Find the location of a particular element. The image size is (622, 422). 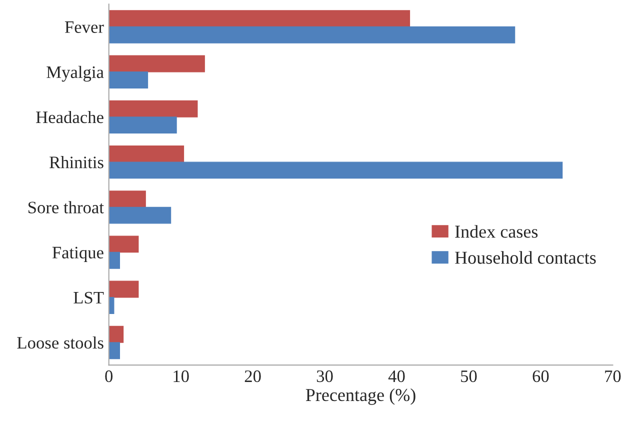

y-tick-label: Rhinitis is located at coordinates (76, 162).